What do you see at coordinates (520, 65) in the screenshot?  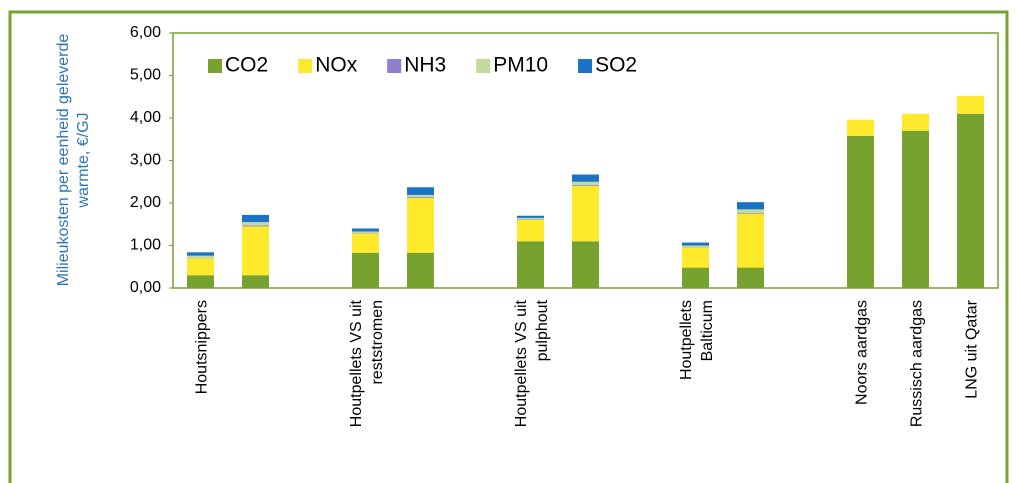 I see `legend-label: PM10` at bounding box center [520, 65].